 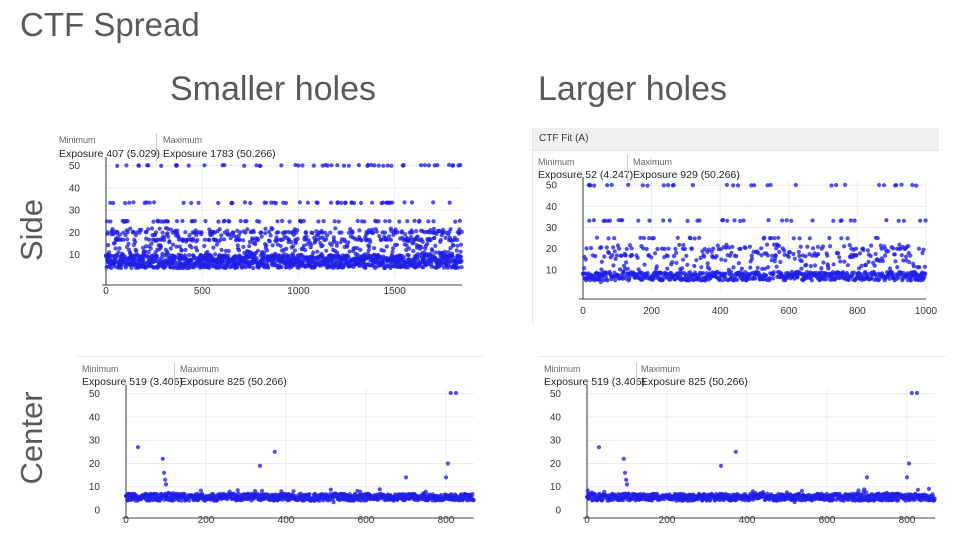 I want to click on minimum-value: Exposure 407 (5.029), so click(x=109, y=154).